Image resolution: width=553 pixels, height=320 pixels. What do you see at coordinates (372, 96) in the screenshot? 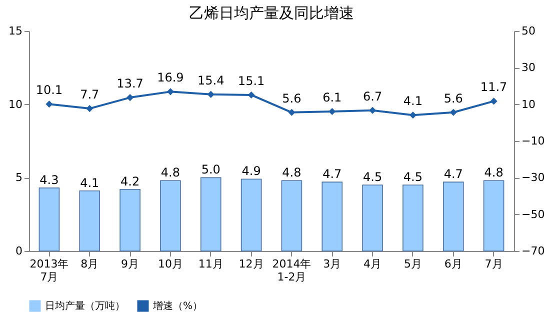
I see `data-label: 6.7` at bounding box center [372, 96].